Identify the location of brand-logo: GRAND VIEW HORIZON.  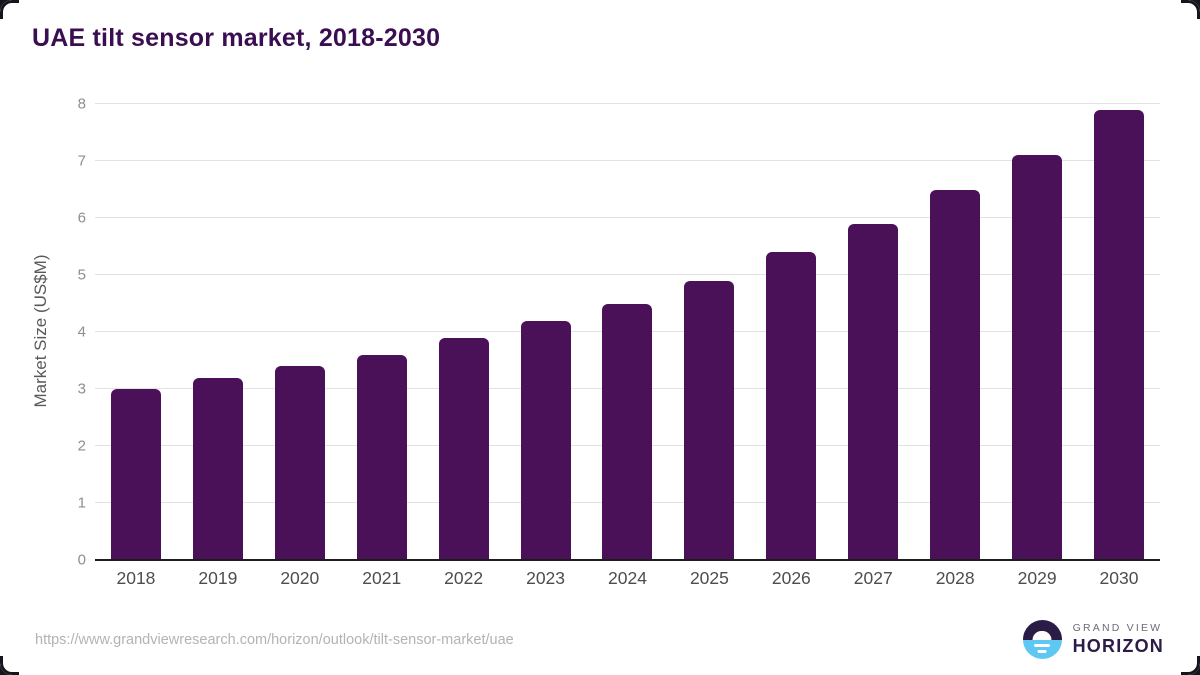
(1093, 639).